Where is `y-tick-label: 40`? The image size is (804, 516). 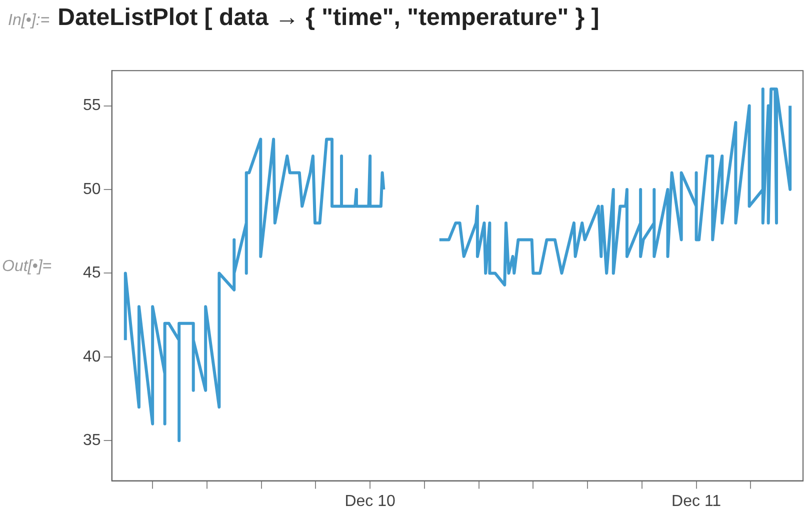 y-tick-label: 40 is located at coordinates (92, 357).